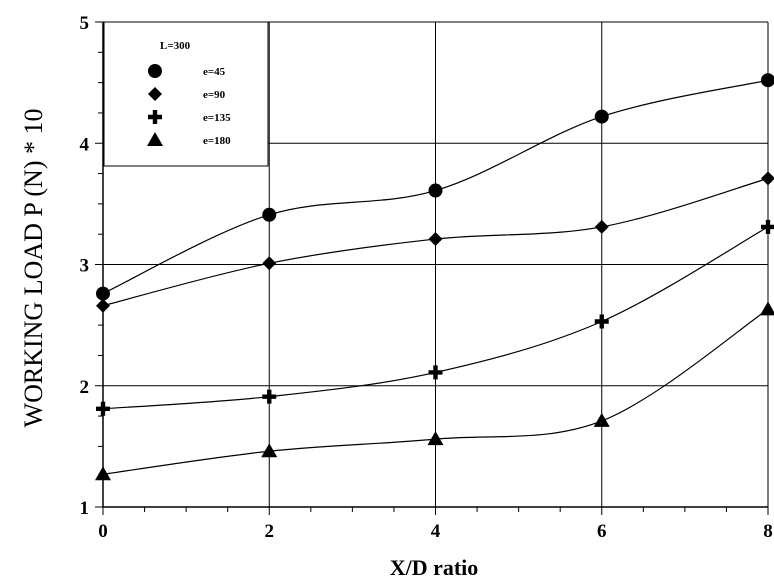  Describe the element at coordinates (85, 508) in the screenshot. I see `y-tick-label: 1` at that location.